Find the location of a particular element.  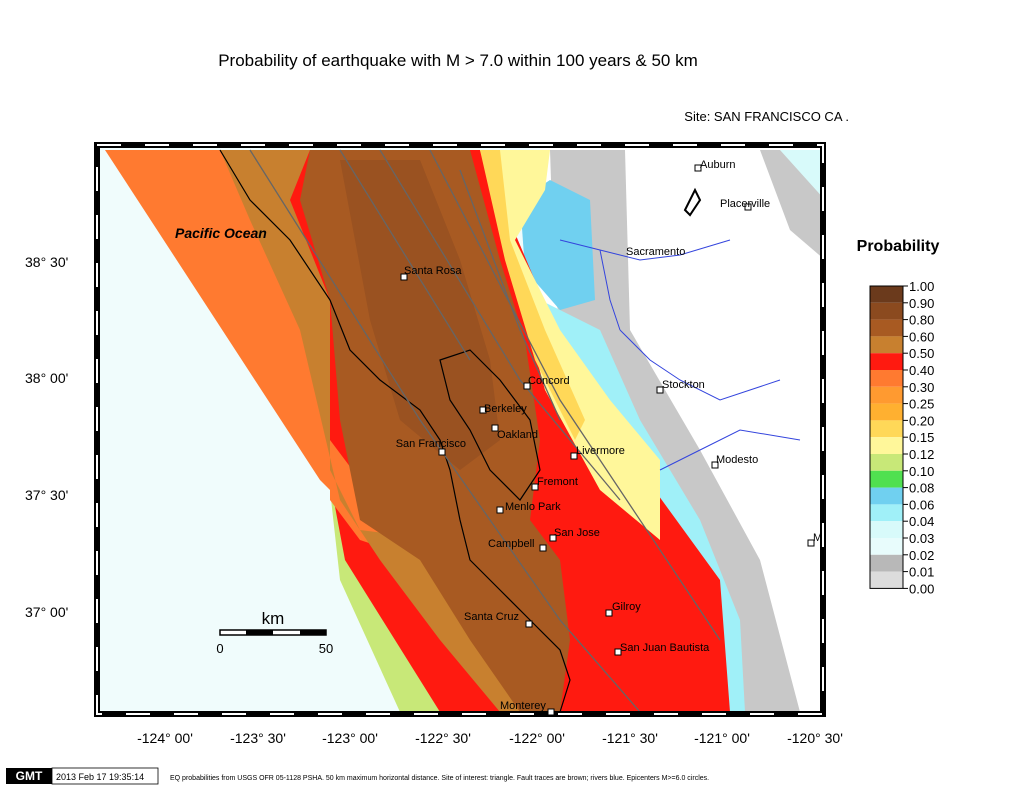

city-label: Stockton is located at coordinates (683, 385).